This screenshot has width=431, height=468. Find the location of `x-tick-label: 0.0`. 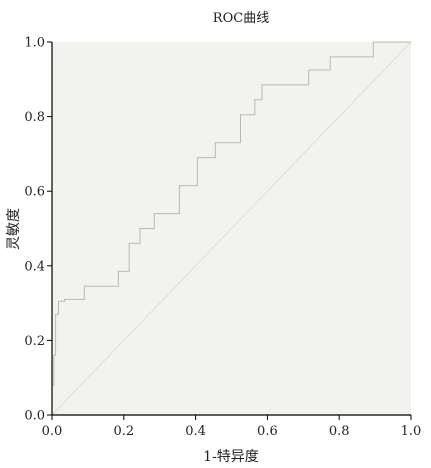

x-tick-label: 0.0 is located at coordinates (52, 431).